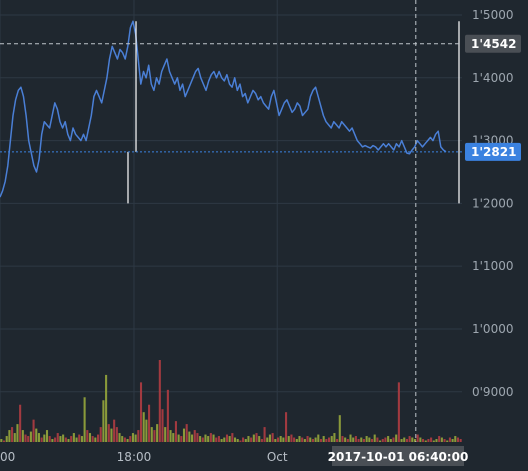 Image resolution: width=528 pixels, height=471 pixels. I want to click on x-tick-label: 18:00, so click(134, 457).